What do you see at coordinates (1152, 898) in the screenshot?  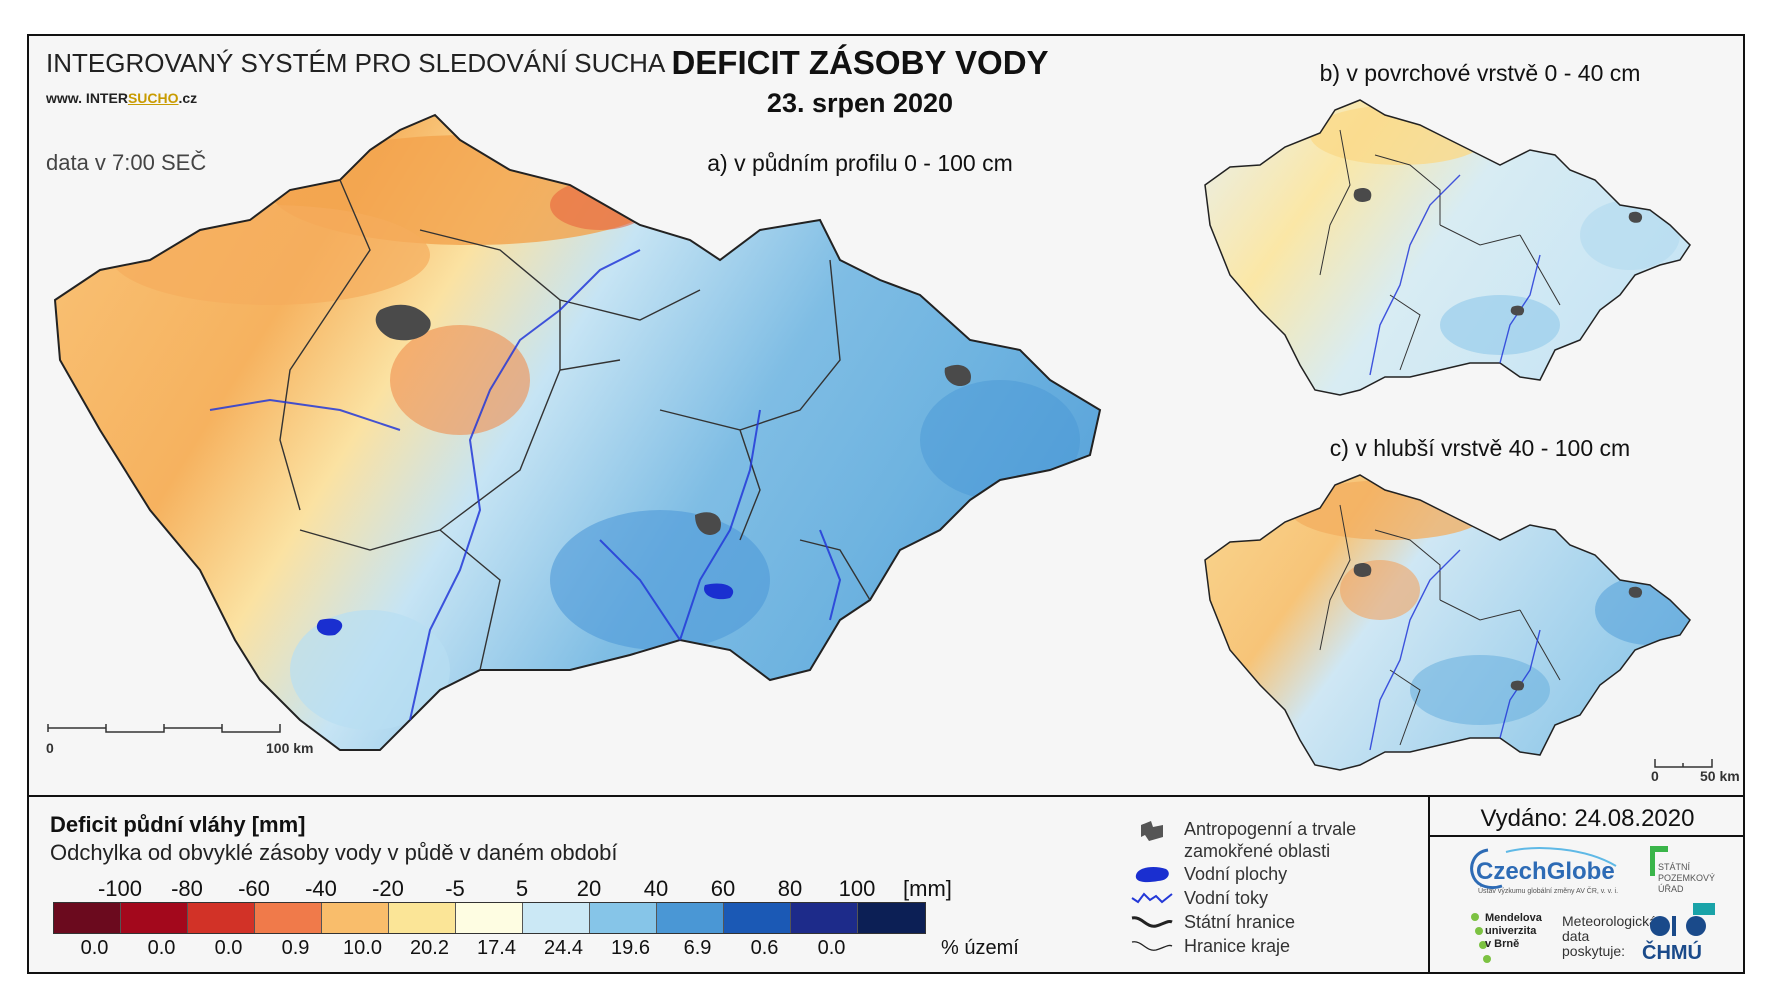 I see `stream-icon` at bounding box center [1152, 898].